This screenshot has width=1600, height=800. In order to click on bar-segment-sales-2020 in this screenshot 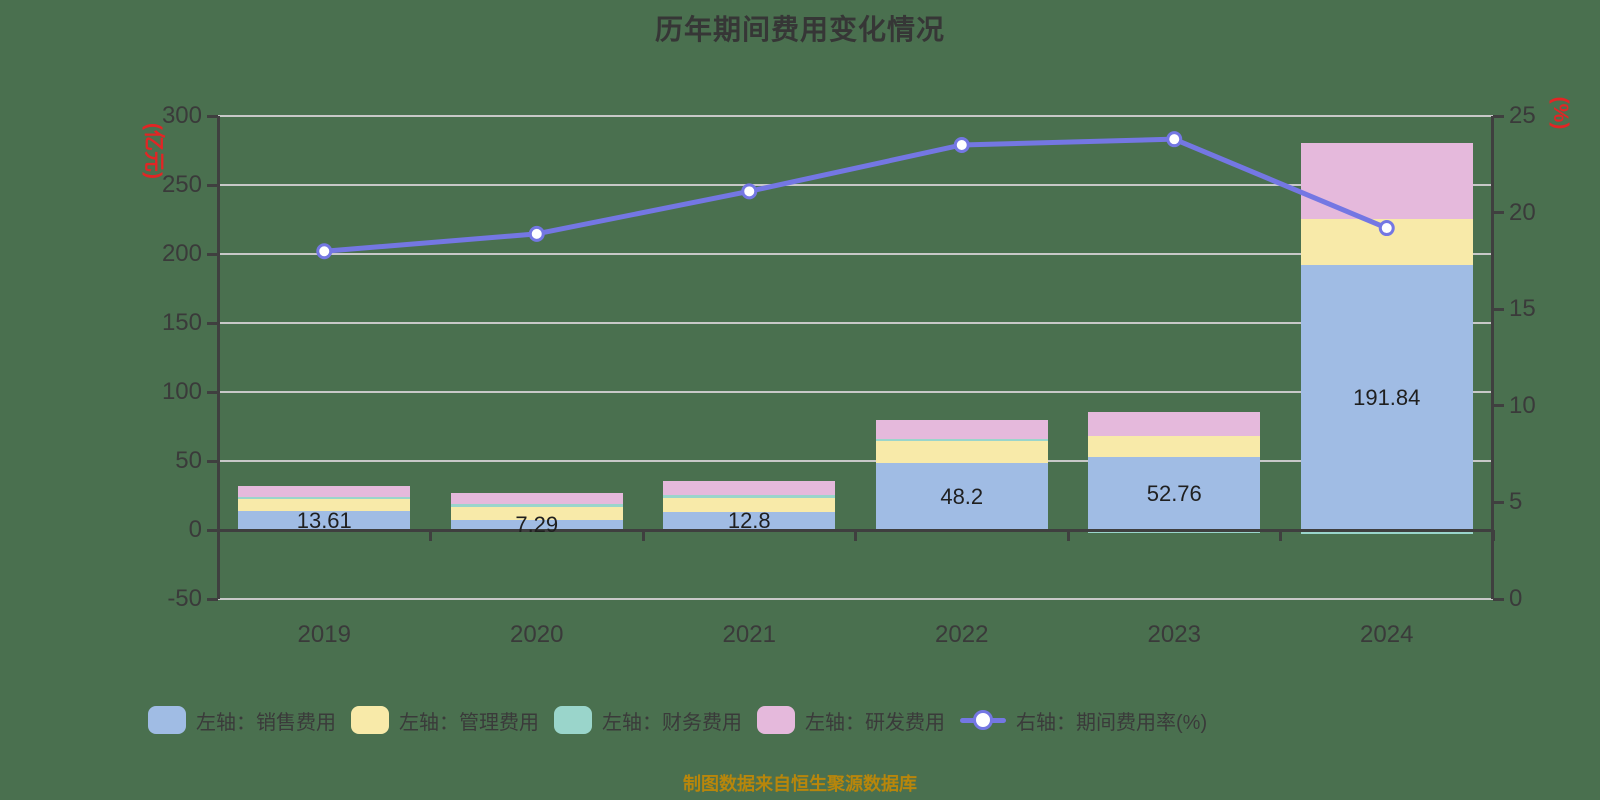, I will do `click(536, 524)`.